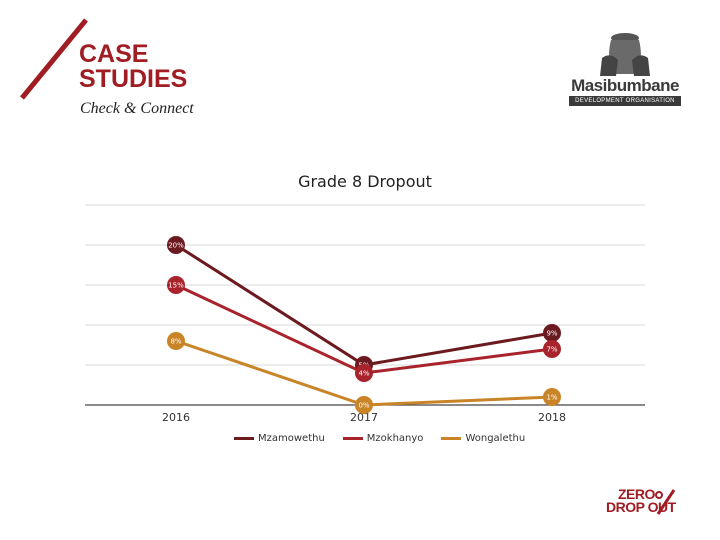 The width and height of the screenshot is (720, 540). I want to click on case-title-line2: STUDIES, so click(133, 79).